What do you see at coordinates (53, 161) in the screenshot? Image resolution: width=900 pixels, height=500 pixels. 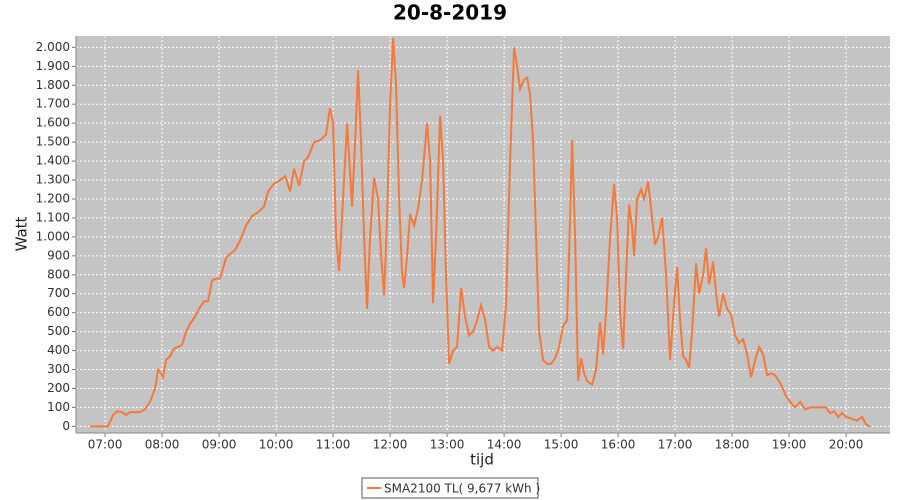 I see `y-tick-label: 1.400` at bounding box center [53, 161].